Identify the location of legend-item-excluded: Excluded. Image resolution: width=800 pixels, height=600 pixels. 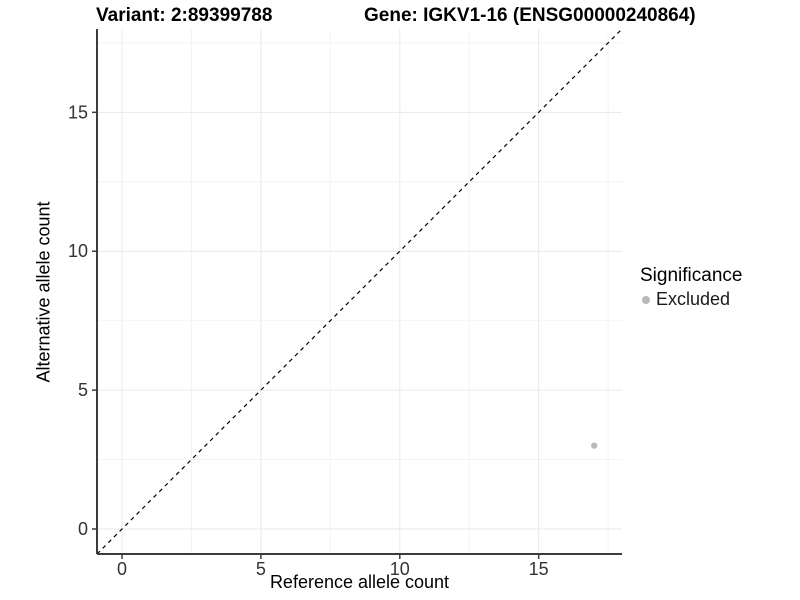
(691, 299).